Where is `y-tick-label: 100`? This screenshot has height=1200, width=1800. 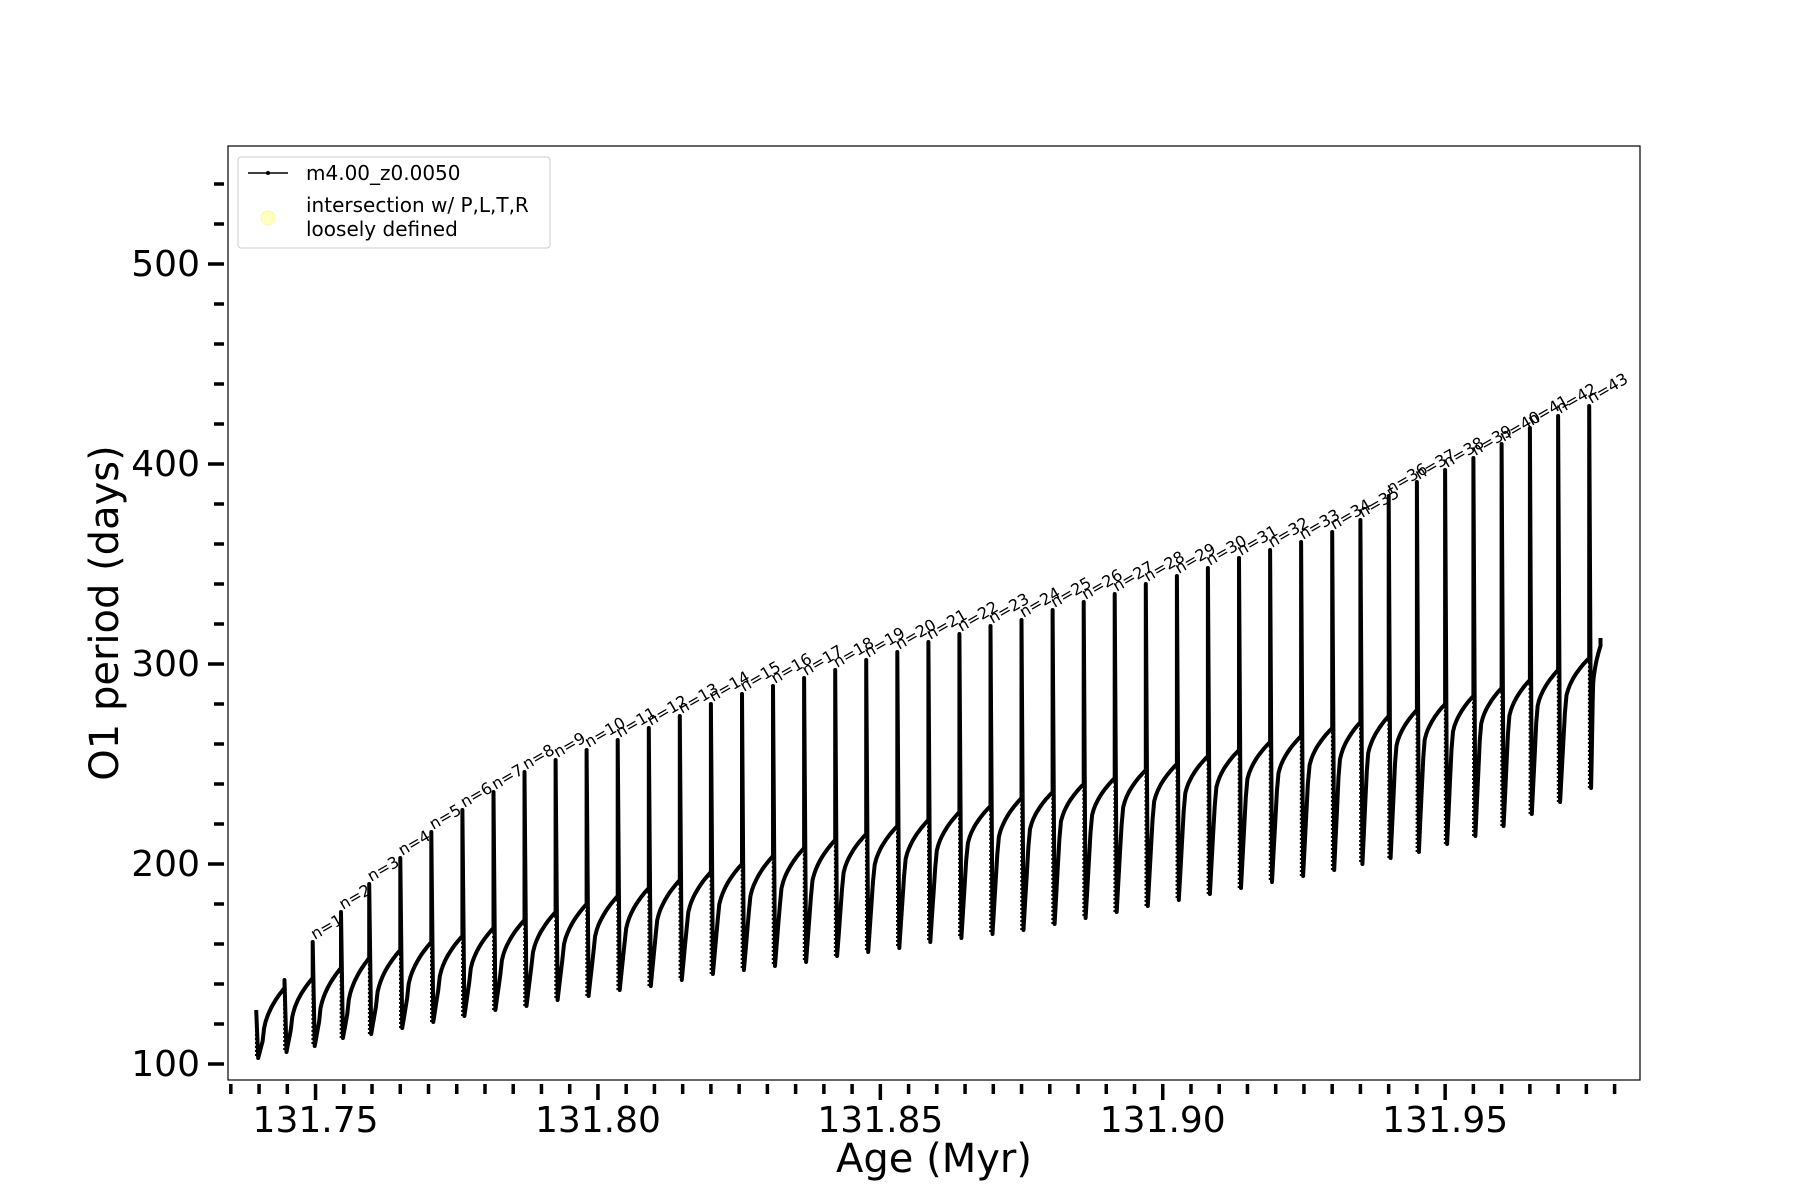 y-tick-label: 100 is located at coordinates (165, 1064).